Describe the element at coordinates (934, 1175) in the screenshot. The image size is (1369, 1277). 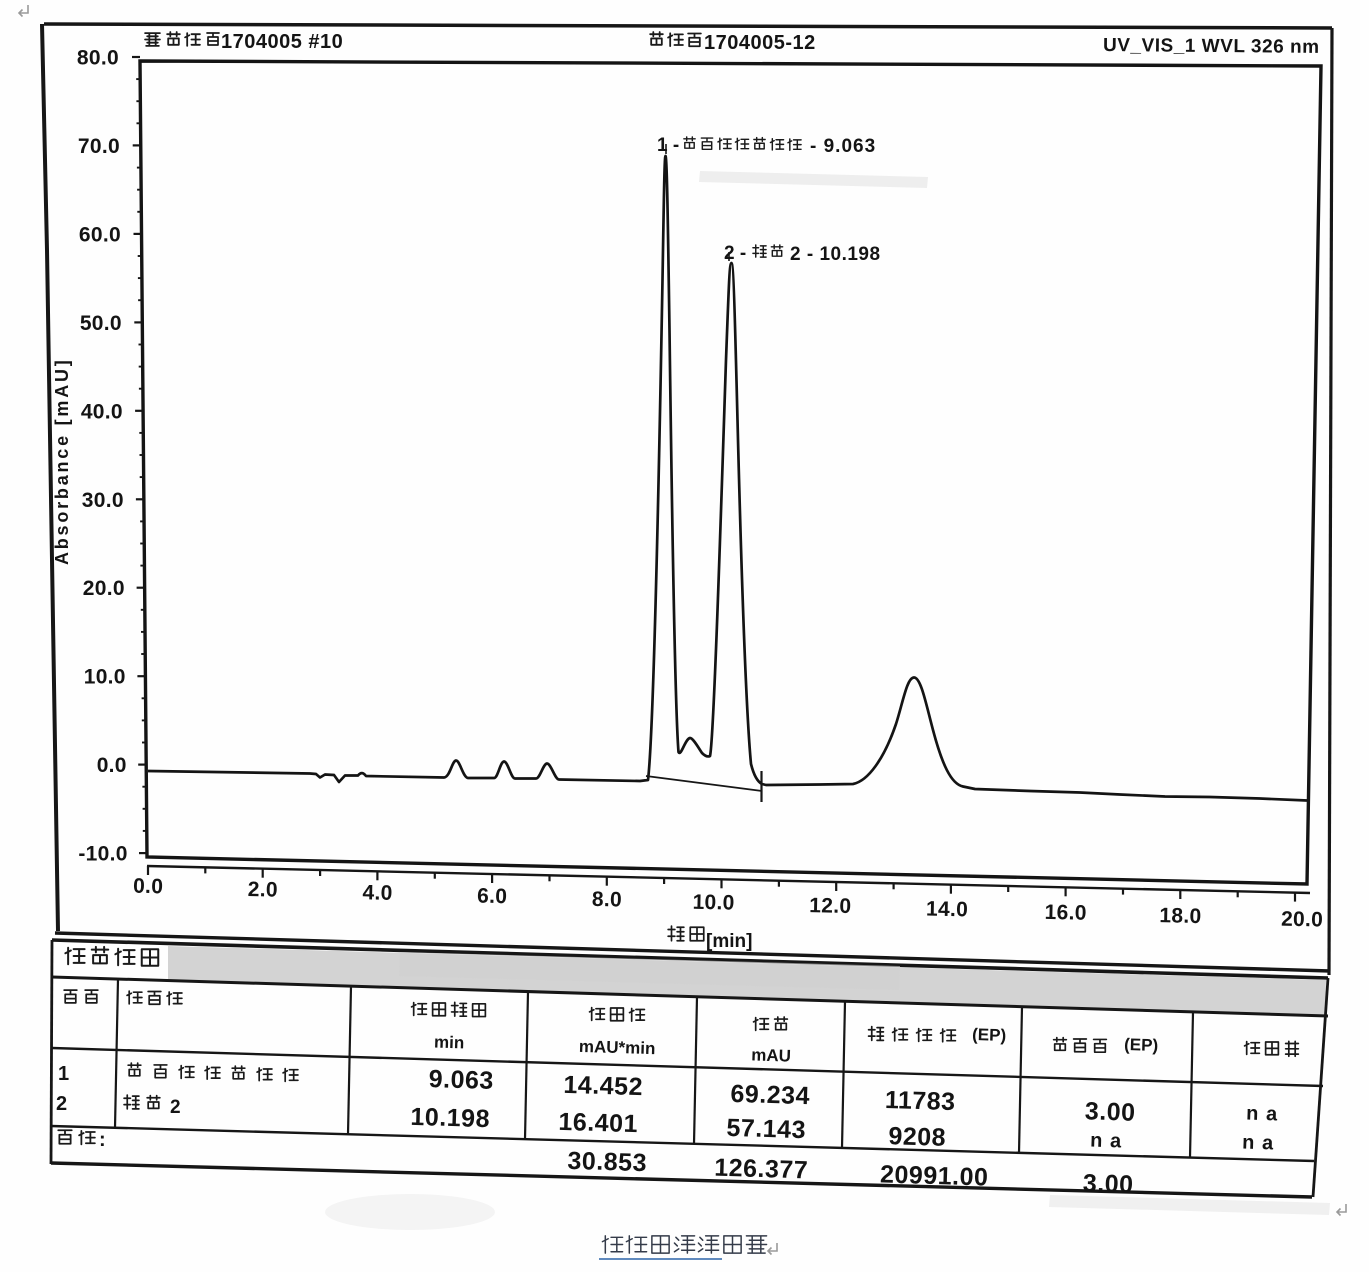
I see `svg-text: 20991.00` at that location.